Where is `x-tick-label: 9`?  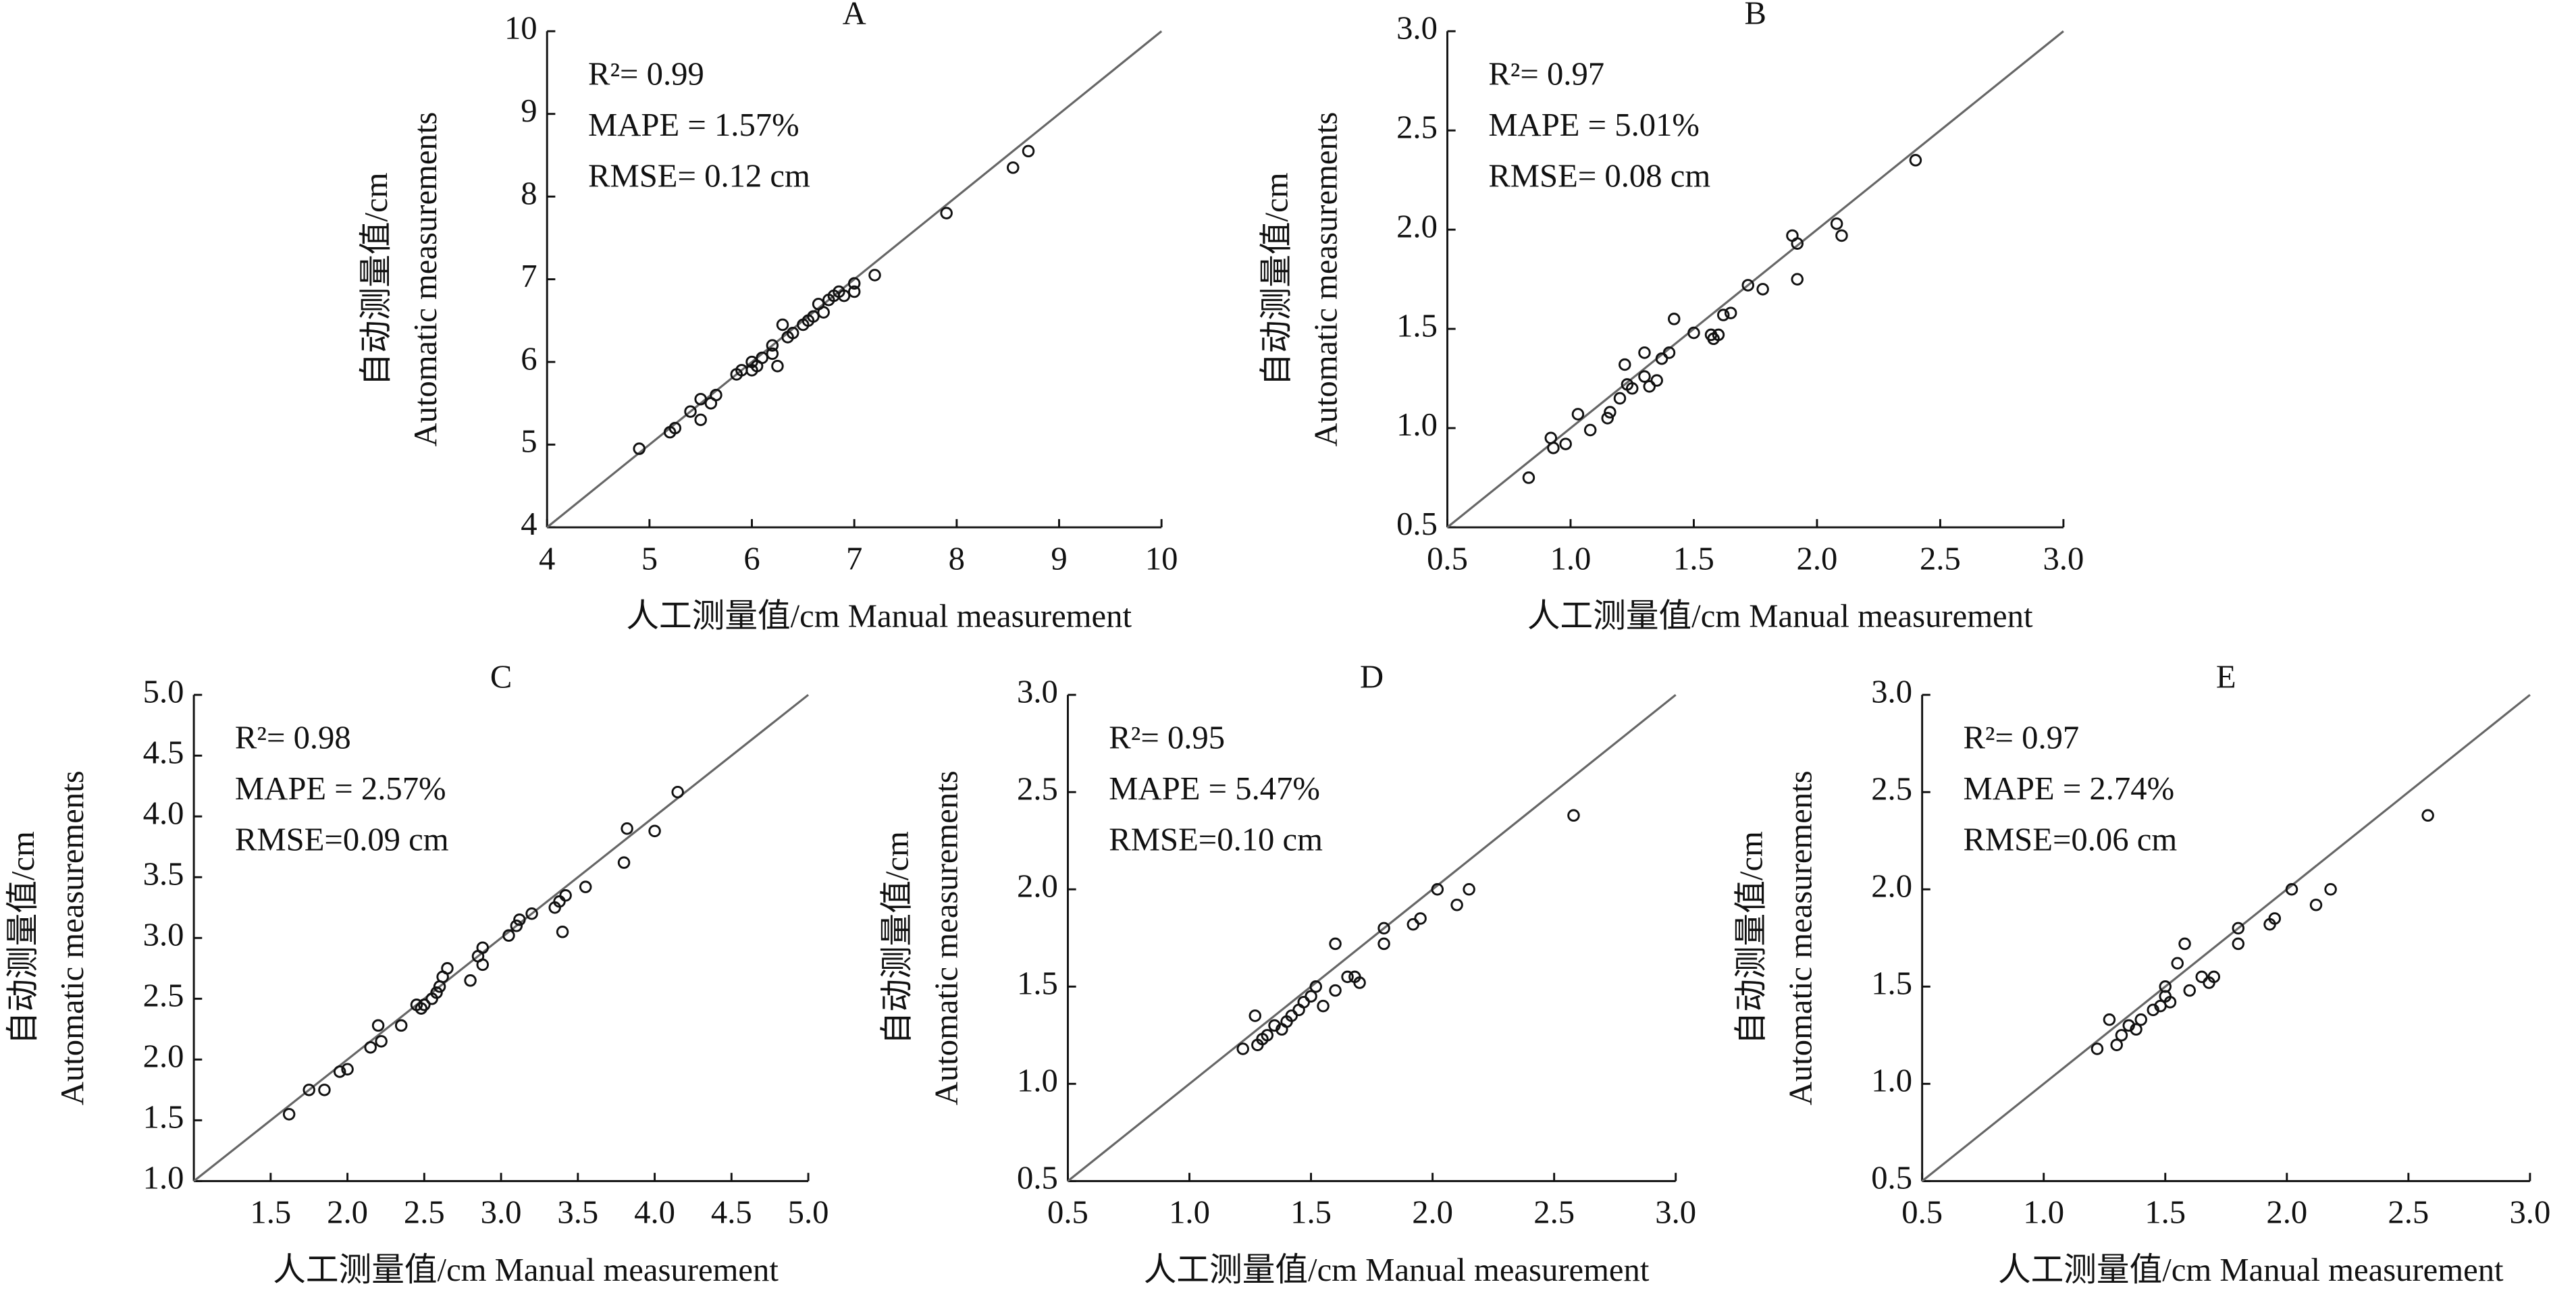
x-tick-label: 9 is located at coordinates (1059, 558).